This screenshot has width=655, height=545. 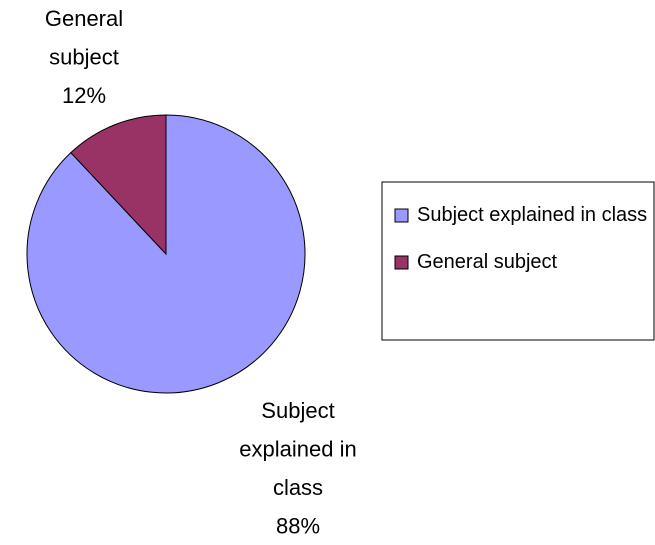 What do you see at coordinates (298, 525) in the screenshot?
I see `data-label-value: 88%` at bounding box center [298, 525].